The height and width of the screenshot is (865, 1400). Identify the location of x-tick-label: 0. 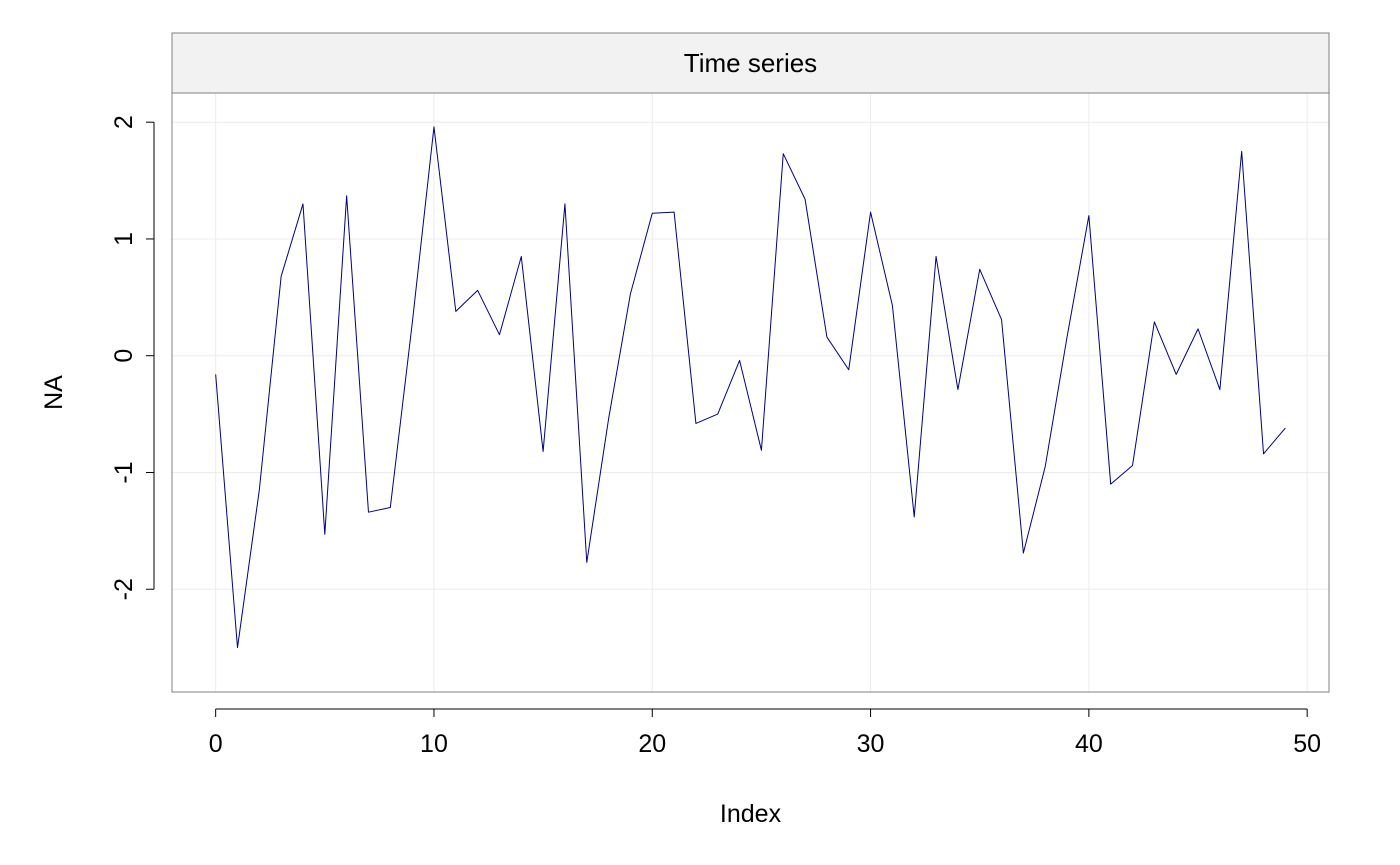
(216, 744).